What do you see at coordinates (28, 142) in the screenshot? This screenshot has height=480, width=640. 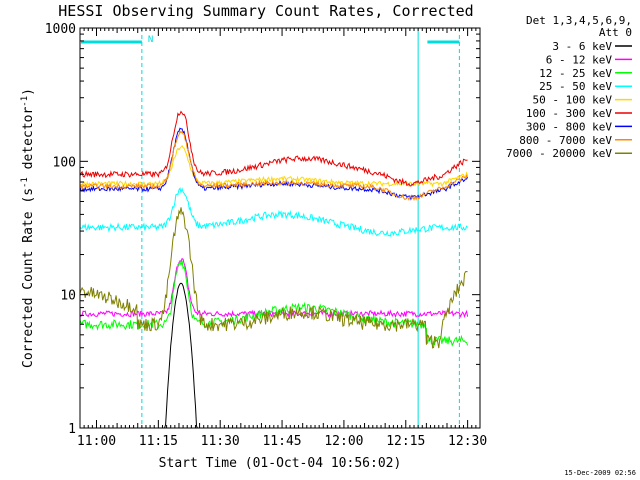 I see `y-axis-label-part: detector` at bounding box center [28, 142].